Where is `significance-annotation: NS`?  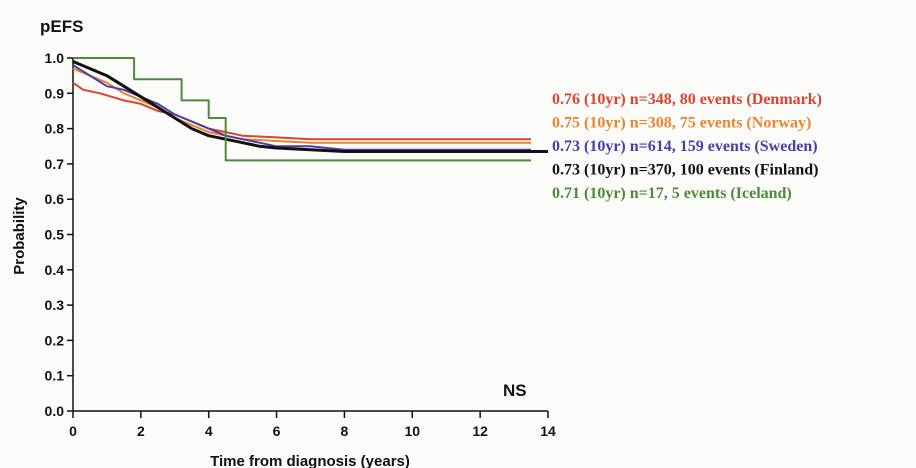 significance-annotation: NS is located at coordinates (515, 390).